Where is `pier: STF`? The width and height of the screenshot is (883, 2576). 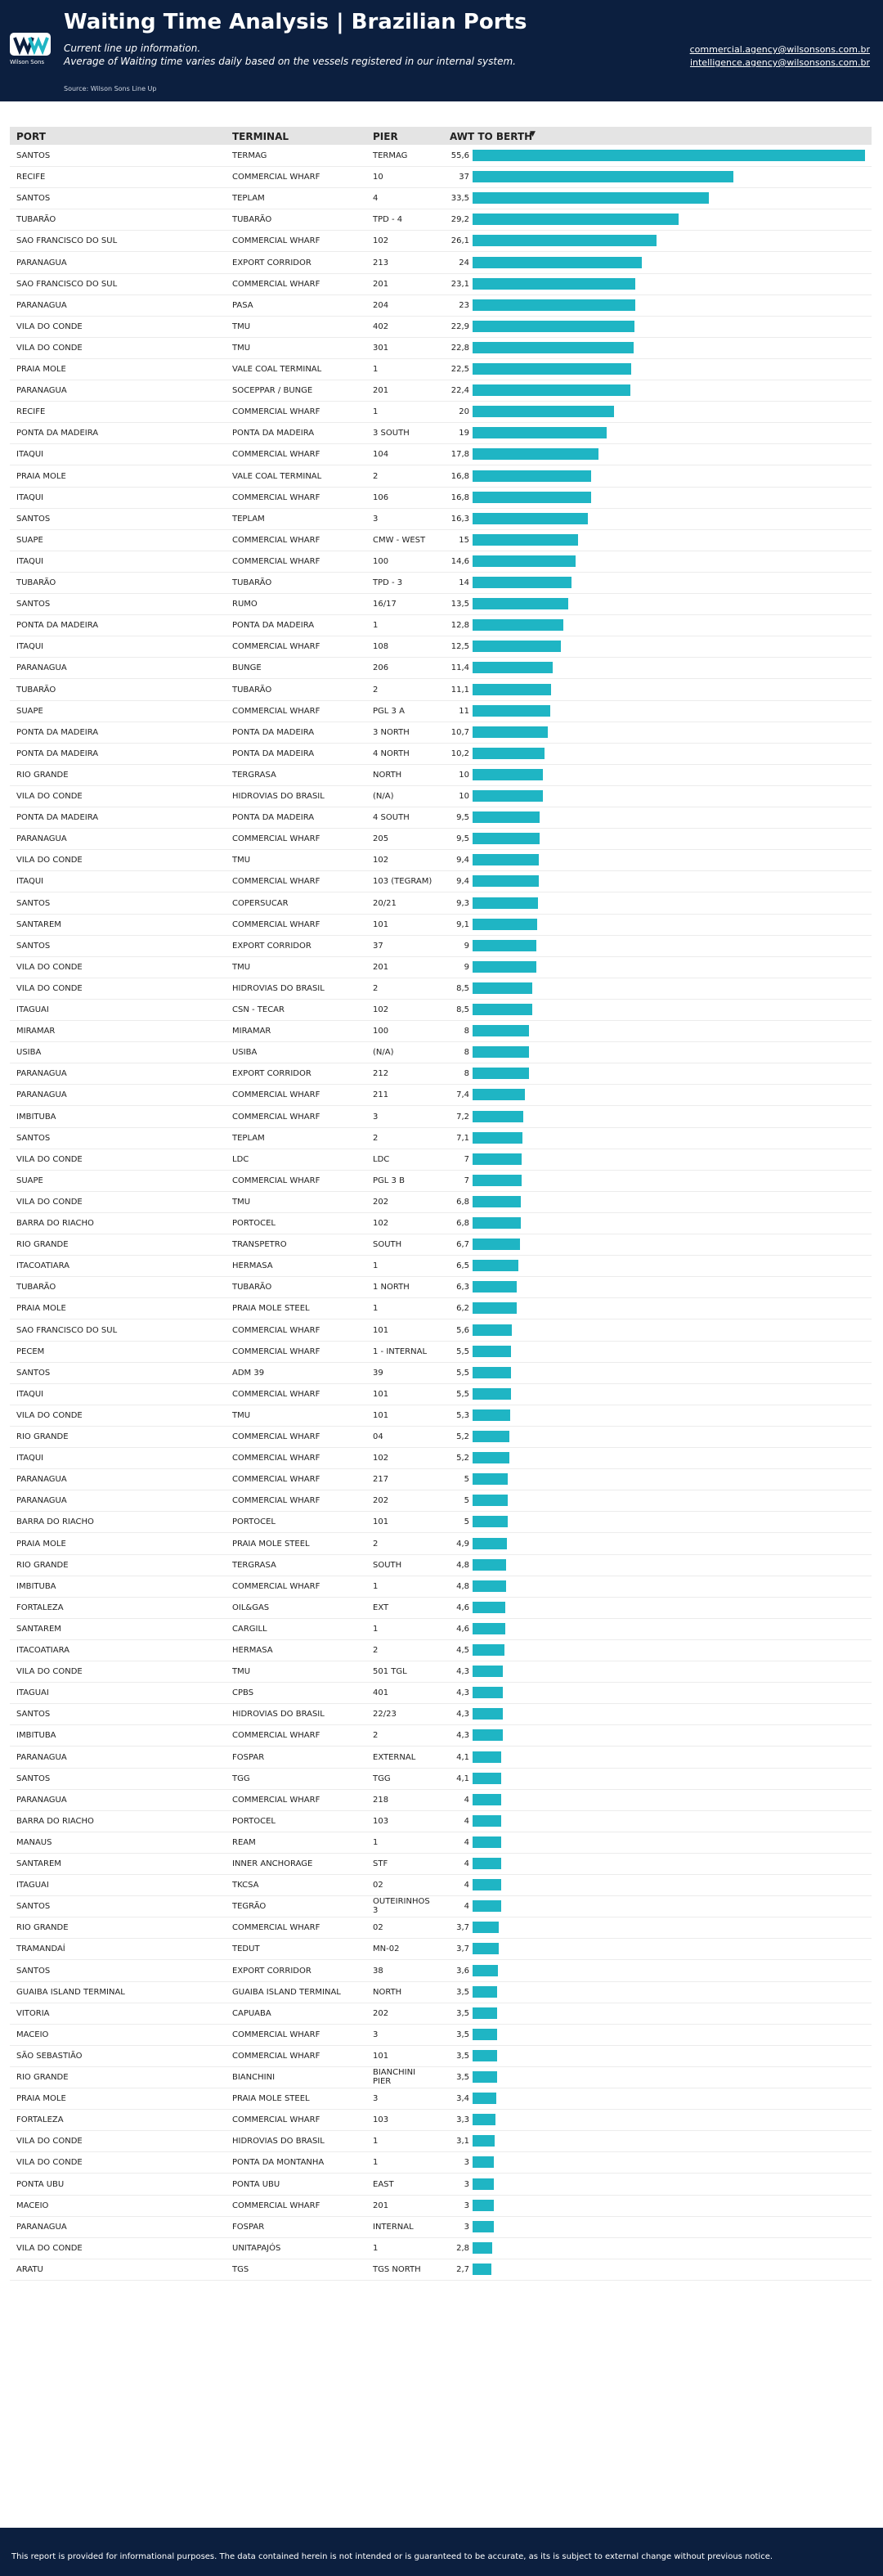
pier: STF is located at coordinates (380, 1864).